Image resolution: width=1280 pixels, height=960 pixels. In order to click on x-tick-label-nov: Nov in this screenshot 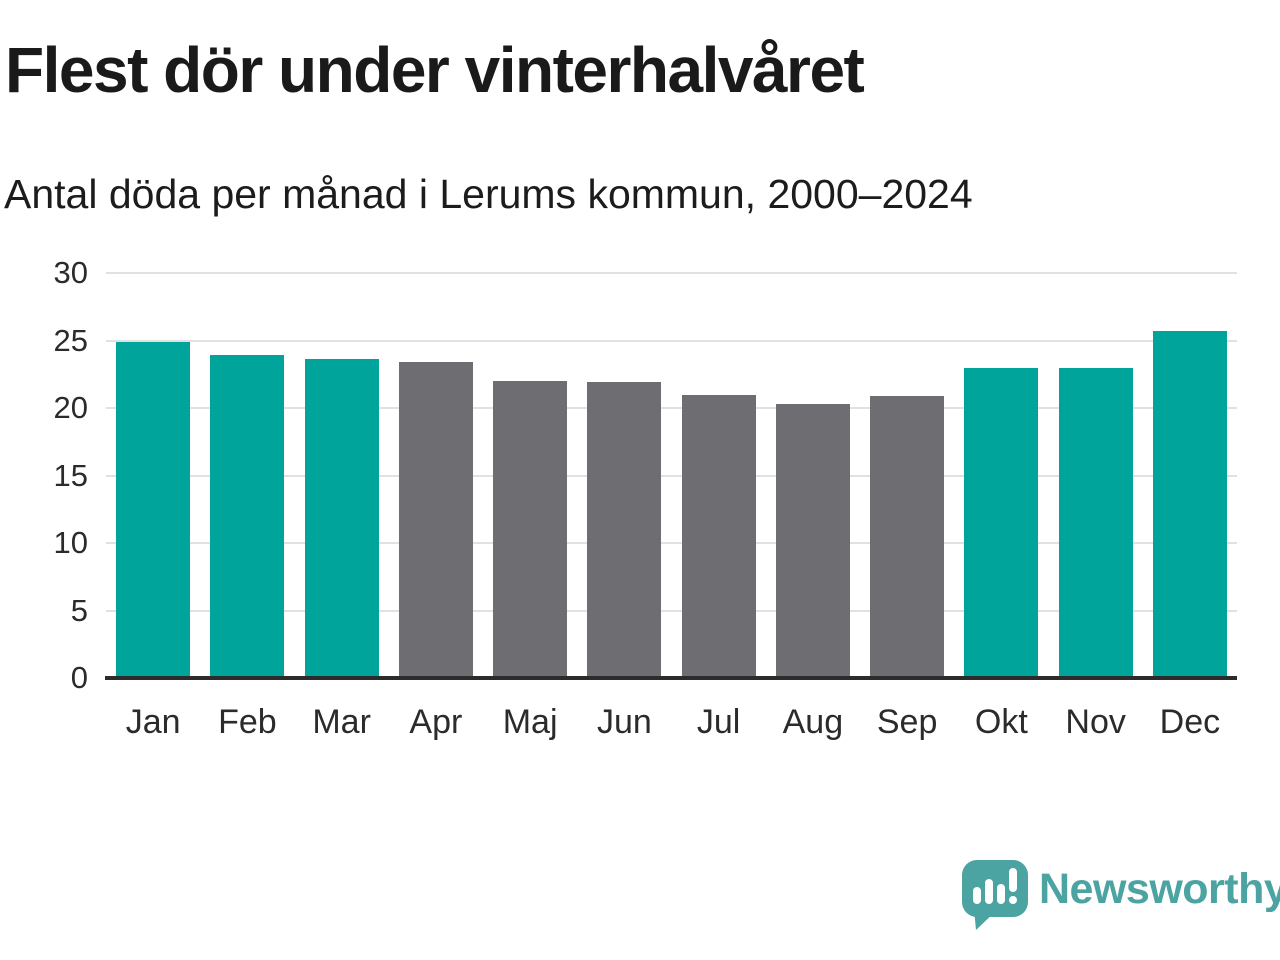, I will do `click(1095, 722)`.